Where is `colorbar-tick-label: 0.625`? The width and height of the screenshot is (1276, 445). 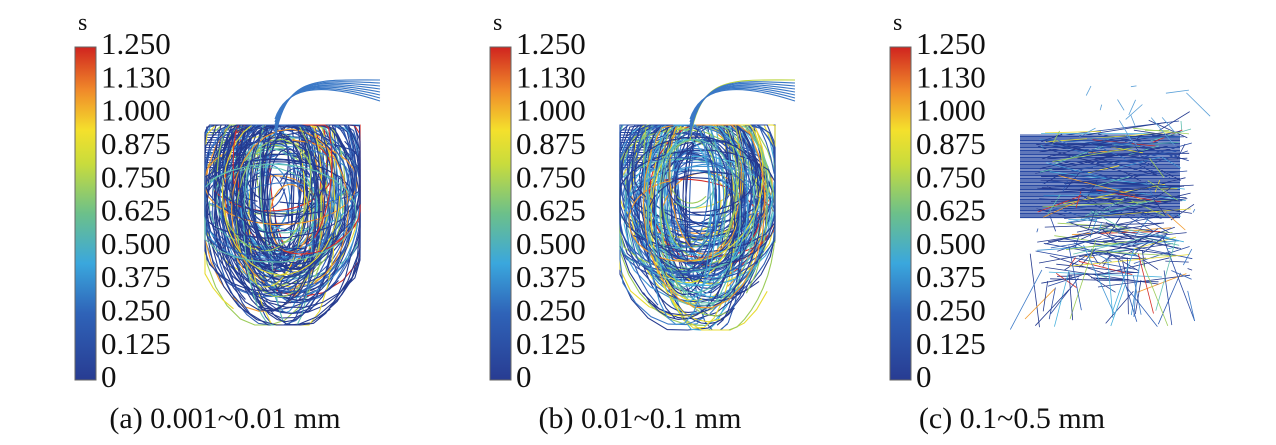 colorbar-tick-label: 0.625 is located at coordinates (551, 210).